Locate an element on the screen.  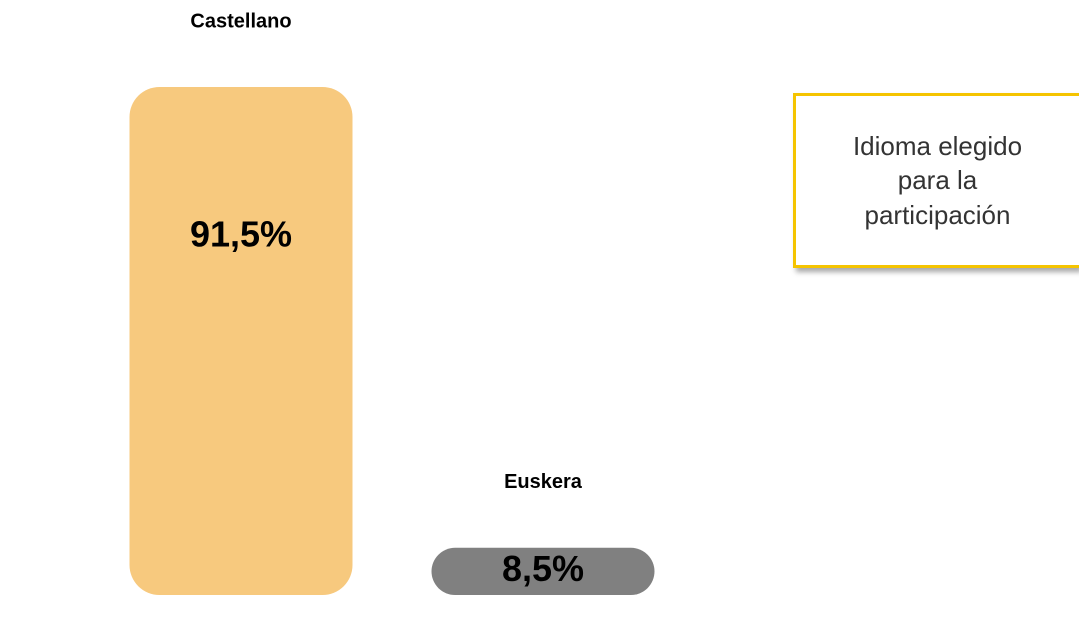
bar is located at coordinates (543, 571).